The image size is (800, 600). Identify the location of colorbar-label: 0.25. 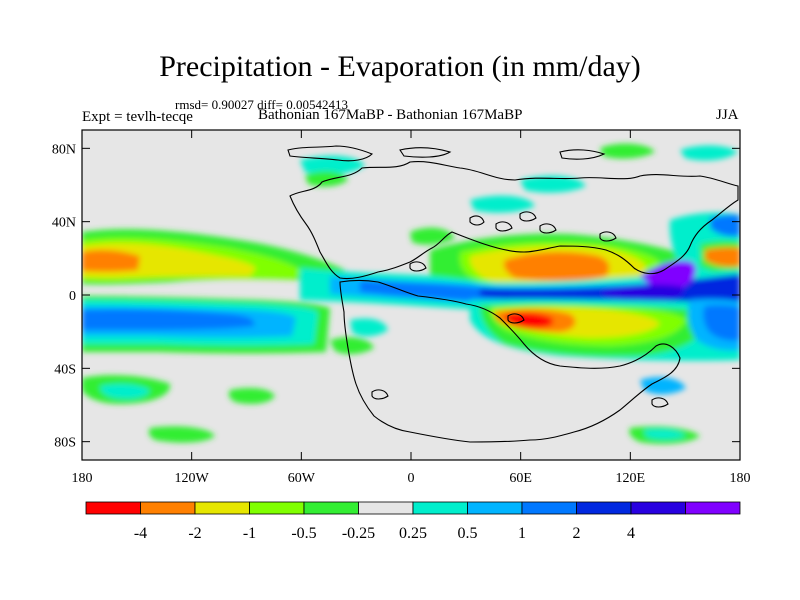
(413, 533).